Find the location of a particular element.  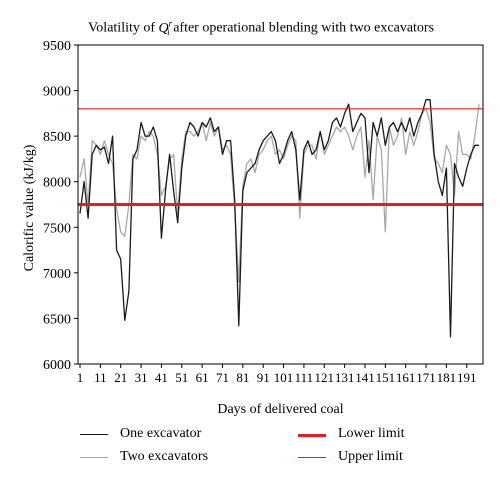

x-tick-label: 61 is located at coordinates (202, 377).